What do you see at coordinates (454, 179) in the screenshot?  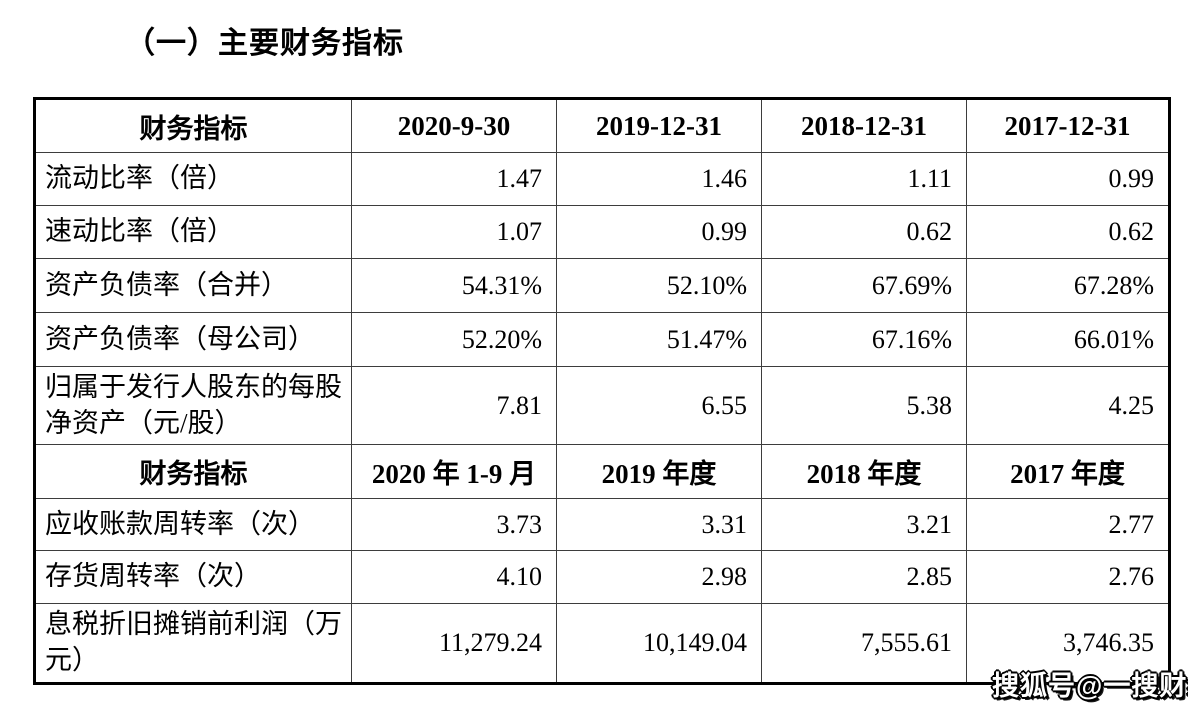 I see `table-cell: 1.47` at bounding box center [454, 179].